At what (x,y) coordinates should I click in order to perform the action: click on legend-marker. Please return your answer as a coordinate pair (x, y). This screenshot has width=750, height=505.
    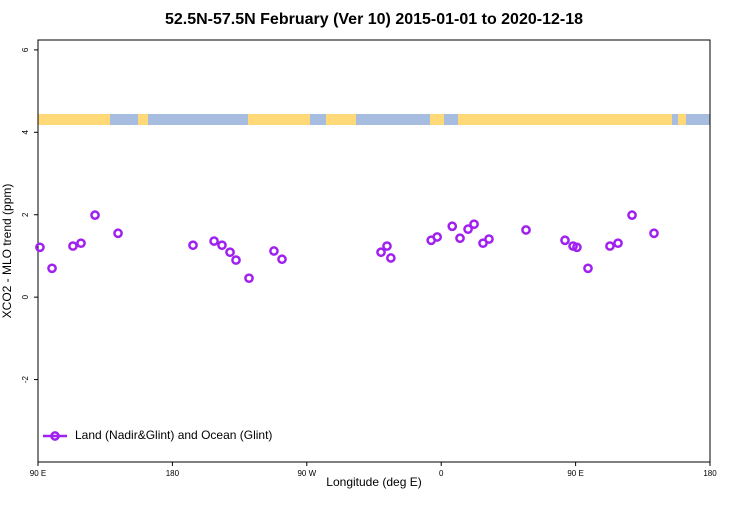
    Looking at the image, I should click on (55, 436).